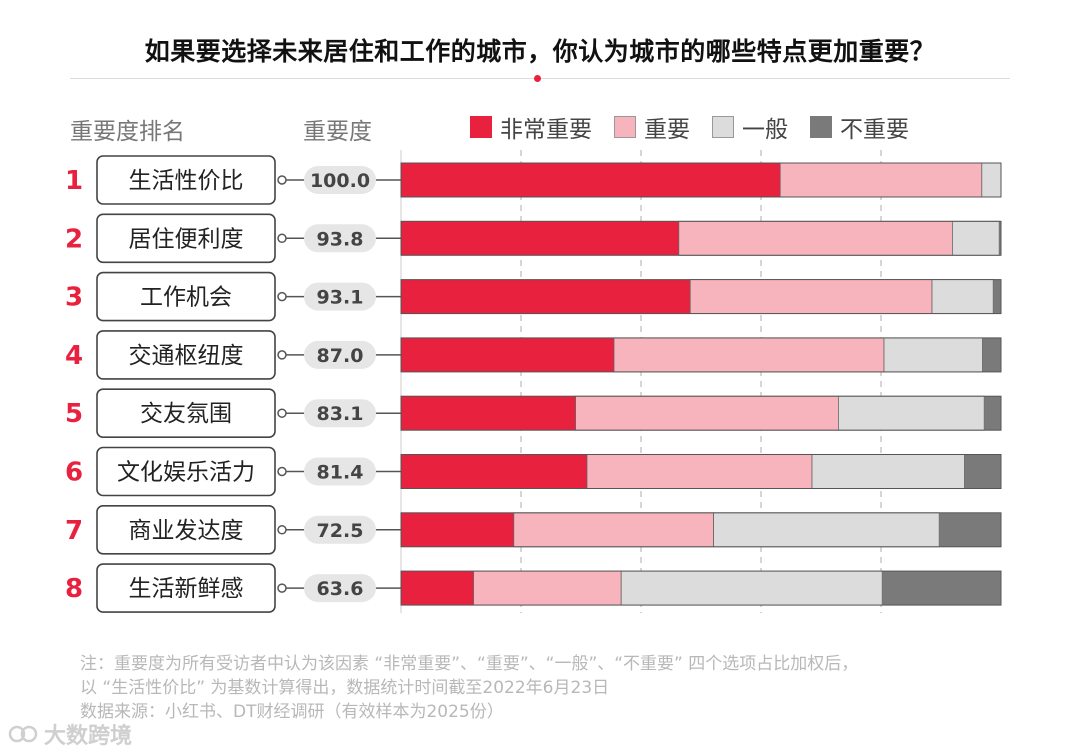 The width and height of the screenshot is (1080, 754). I want to click on score-value: 81.4, so click(340, 473).